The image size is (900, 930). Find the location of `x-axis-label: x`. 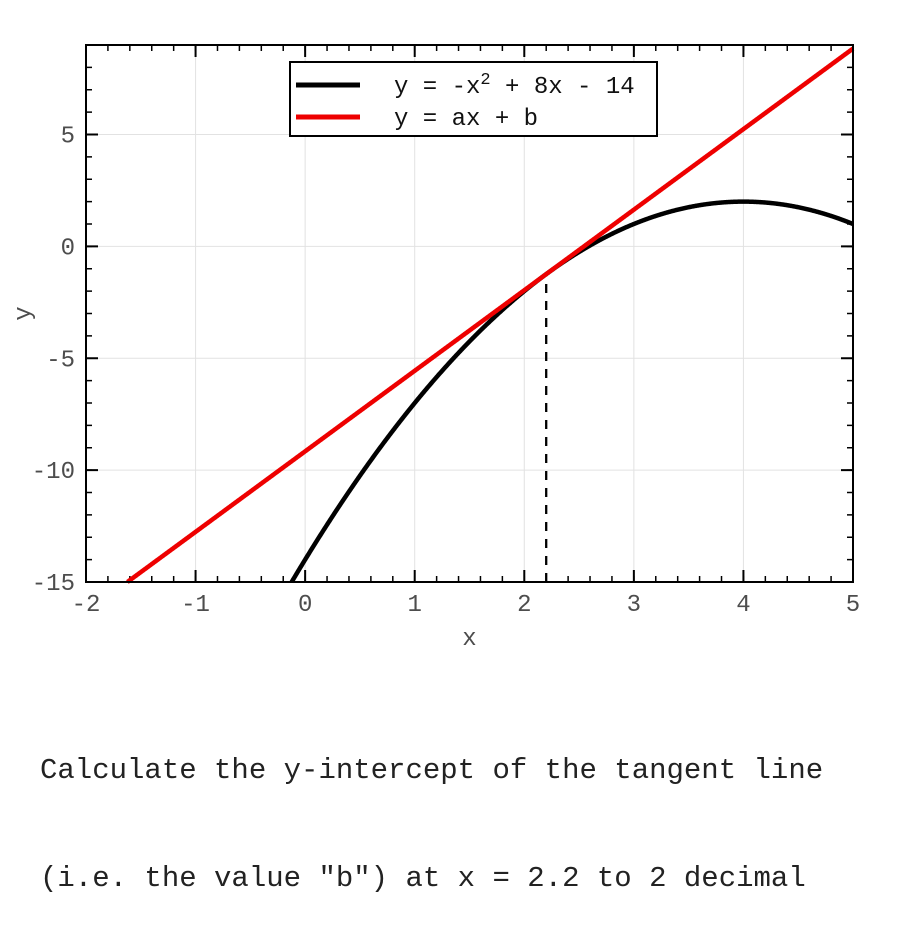

x-axis-label: x is located at coordinates (469, 639).